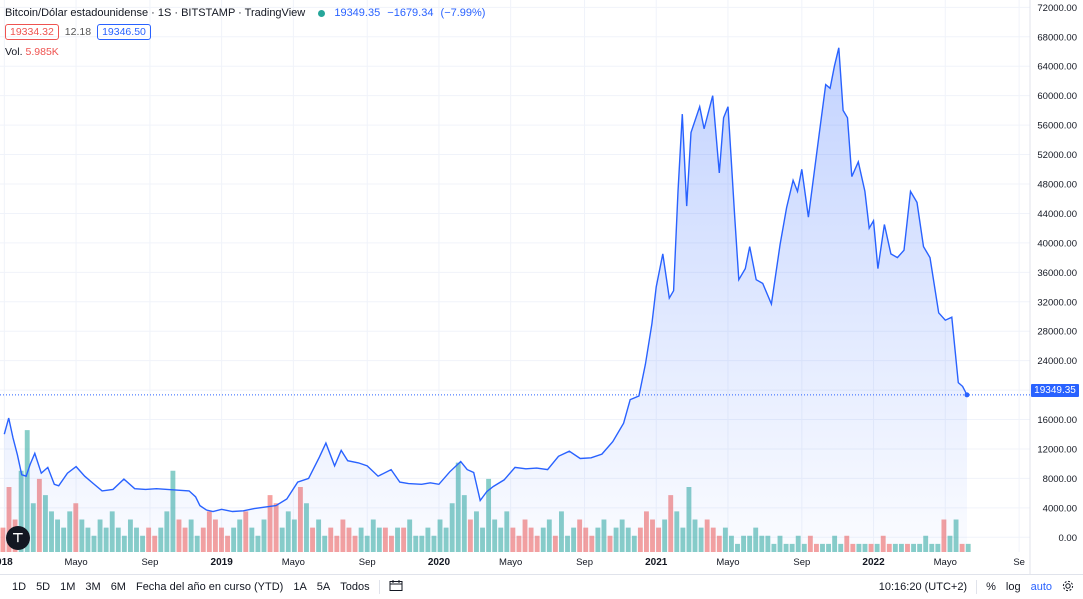 The width and height of the screenshot is (1083, 599). What do you see at coordinates (68, 587) in the screenshot?
I see `range-button-1m: 1M` at bounding box center [68, 587].